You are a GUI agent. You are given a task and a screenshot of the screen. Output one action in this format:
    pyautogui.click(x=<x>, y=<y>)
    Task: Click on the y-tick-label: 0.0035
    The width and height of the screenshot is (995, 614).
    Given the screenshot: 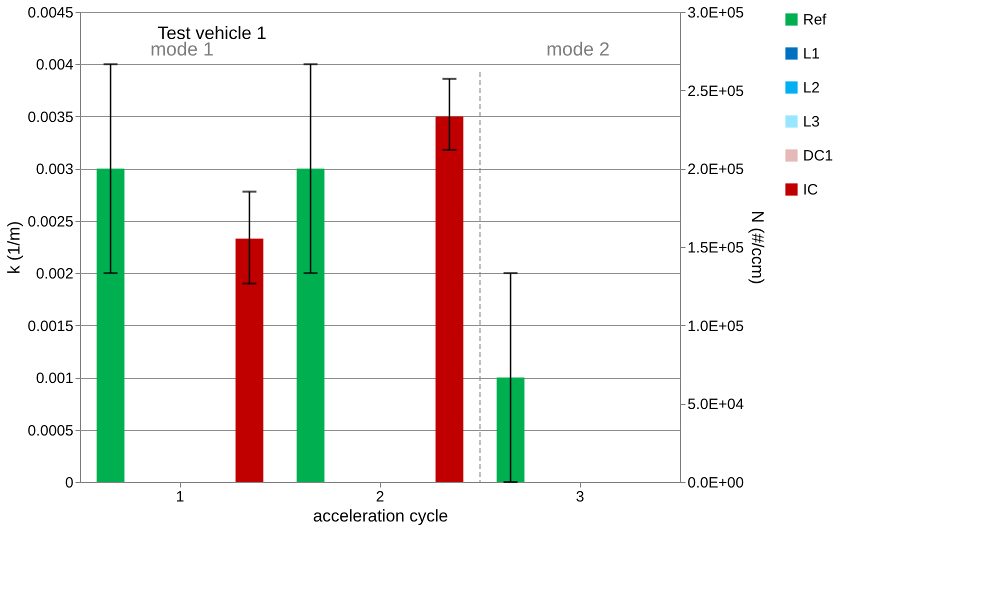 What is the action you would take?
    pyautogui.click(x=51, y=117)
    